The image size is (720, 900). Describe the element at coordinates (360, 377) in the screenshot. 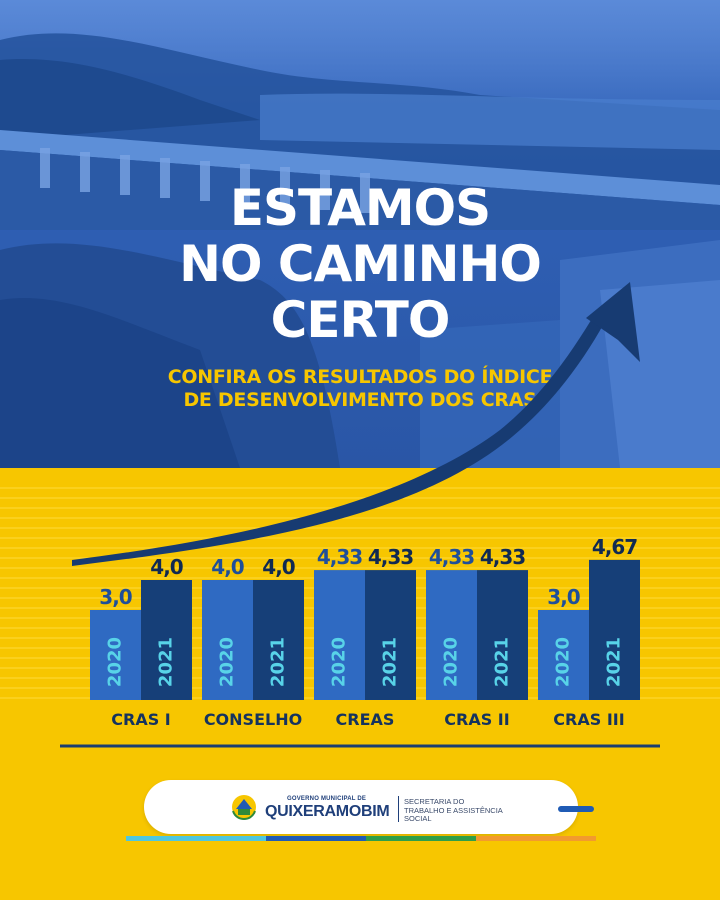

I see `subheadline-line-1: CONFIRA OS RESULTADOS DO ÍNDICE` at that location.